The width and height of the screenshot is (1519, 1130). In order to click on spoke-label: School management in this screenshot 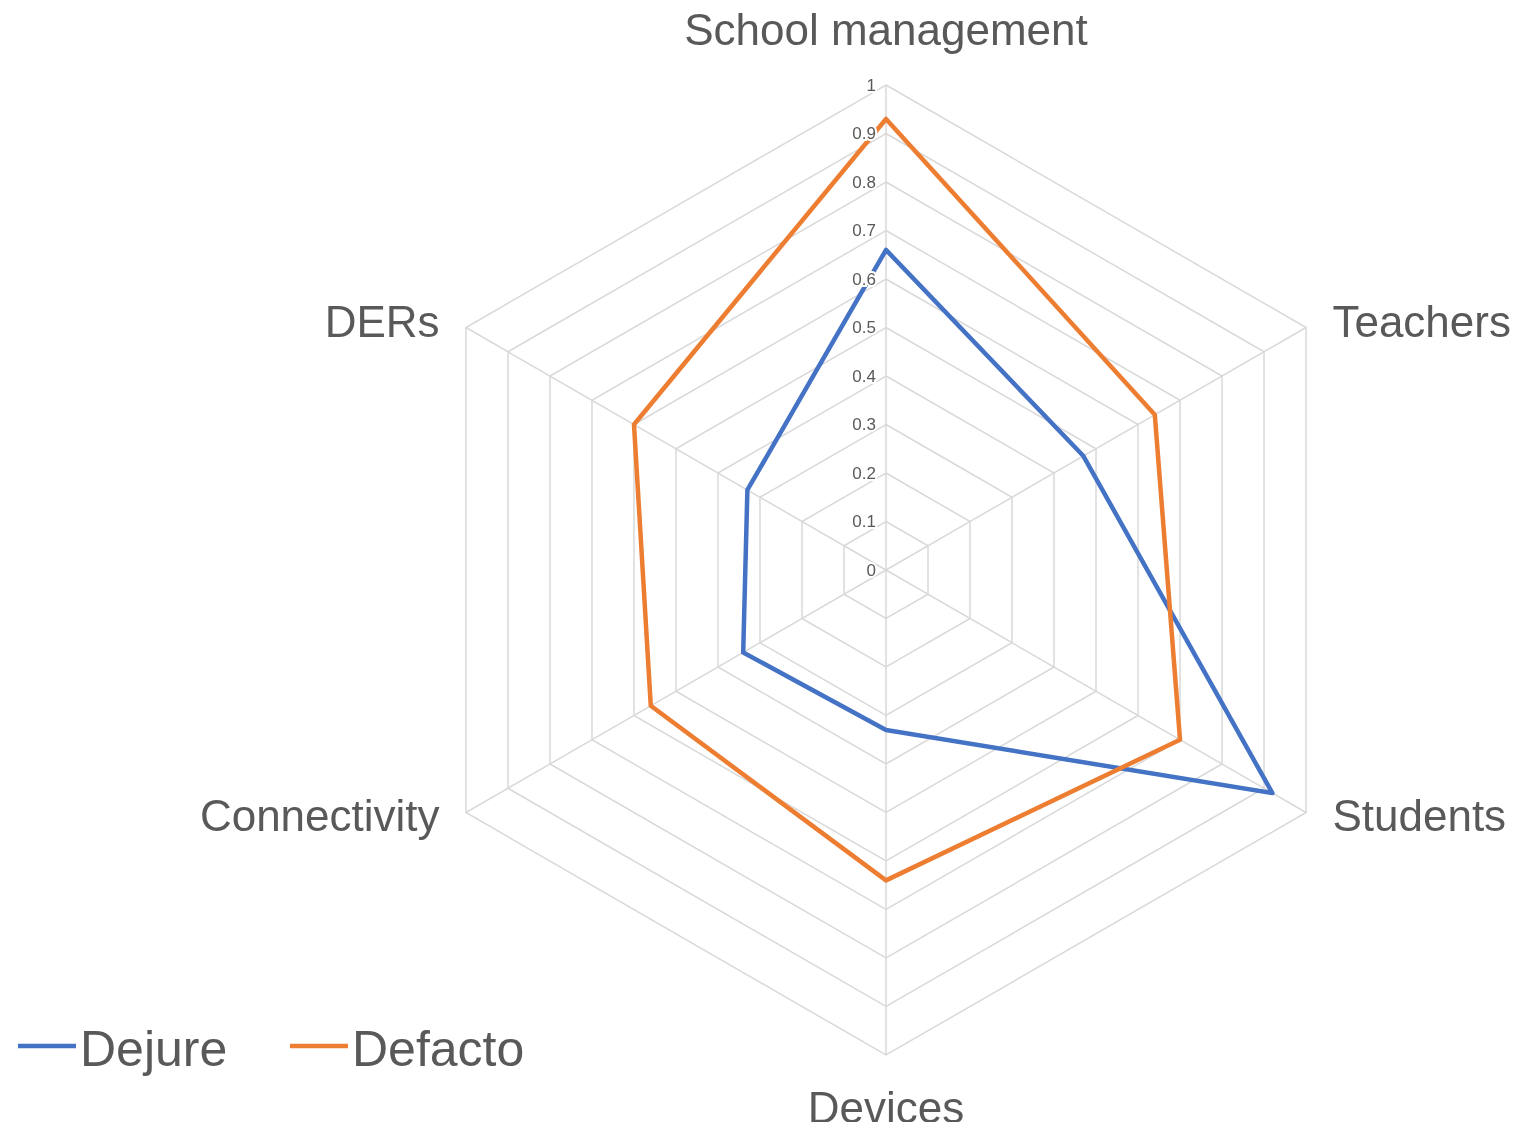, I will do `click(886, 30)`.